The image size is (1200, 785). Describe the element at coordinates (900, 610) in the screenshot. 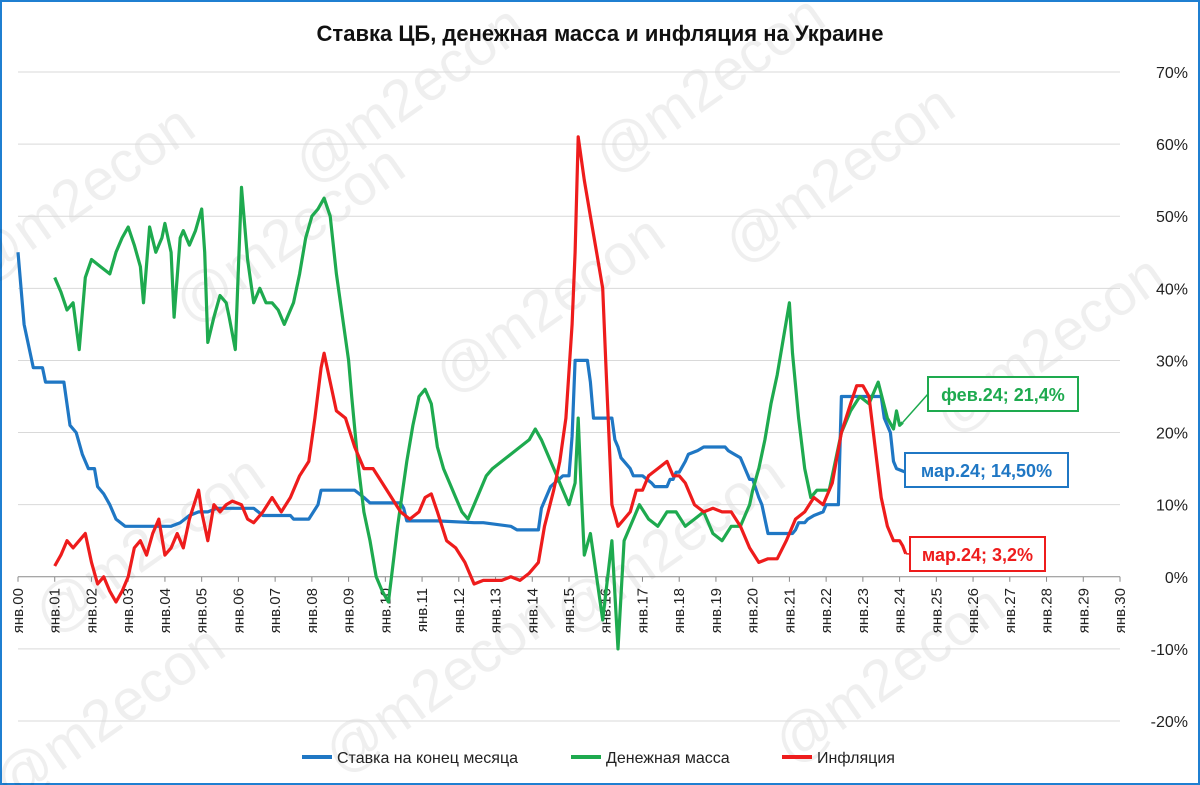

I see `x-tick-label: янв.24` at that location.